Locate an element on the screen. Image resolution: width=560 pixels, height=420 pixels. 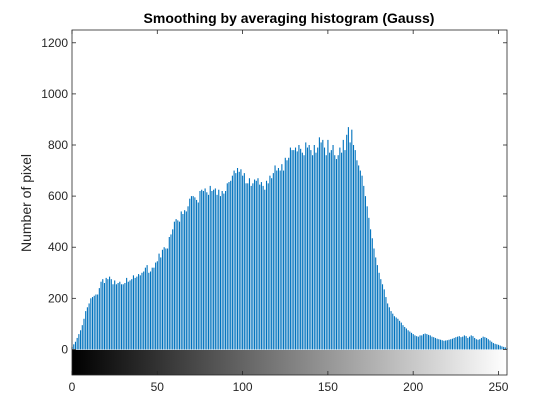
x-tick-label: 0 is located at coordinates (72, 387).